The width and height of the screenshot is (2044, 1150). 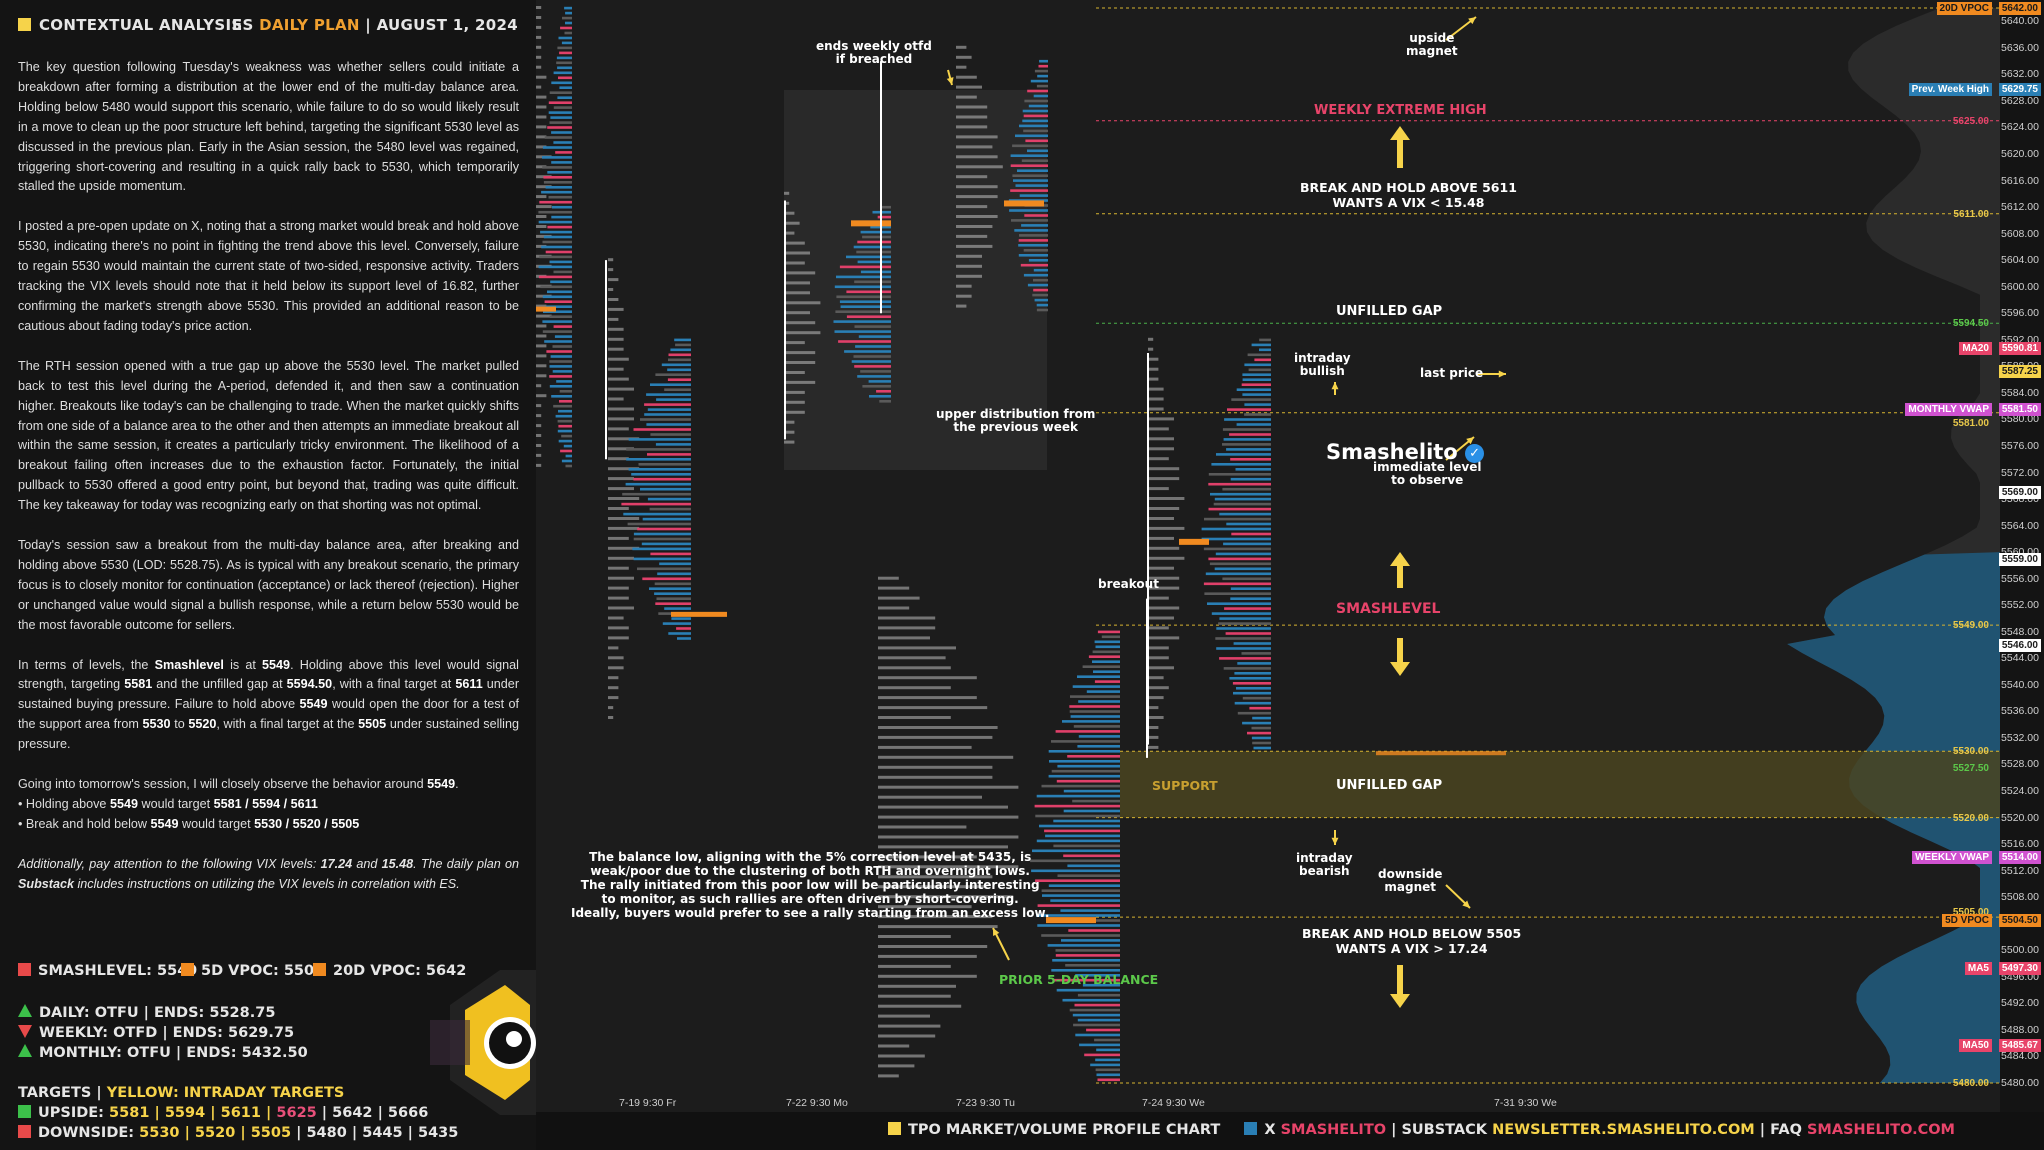 I want to click on arrow-upside-magnet-head, so click(x=1472, y=21).